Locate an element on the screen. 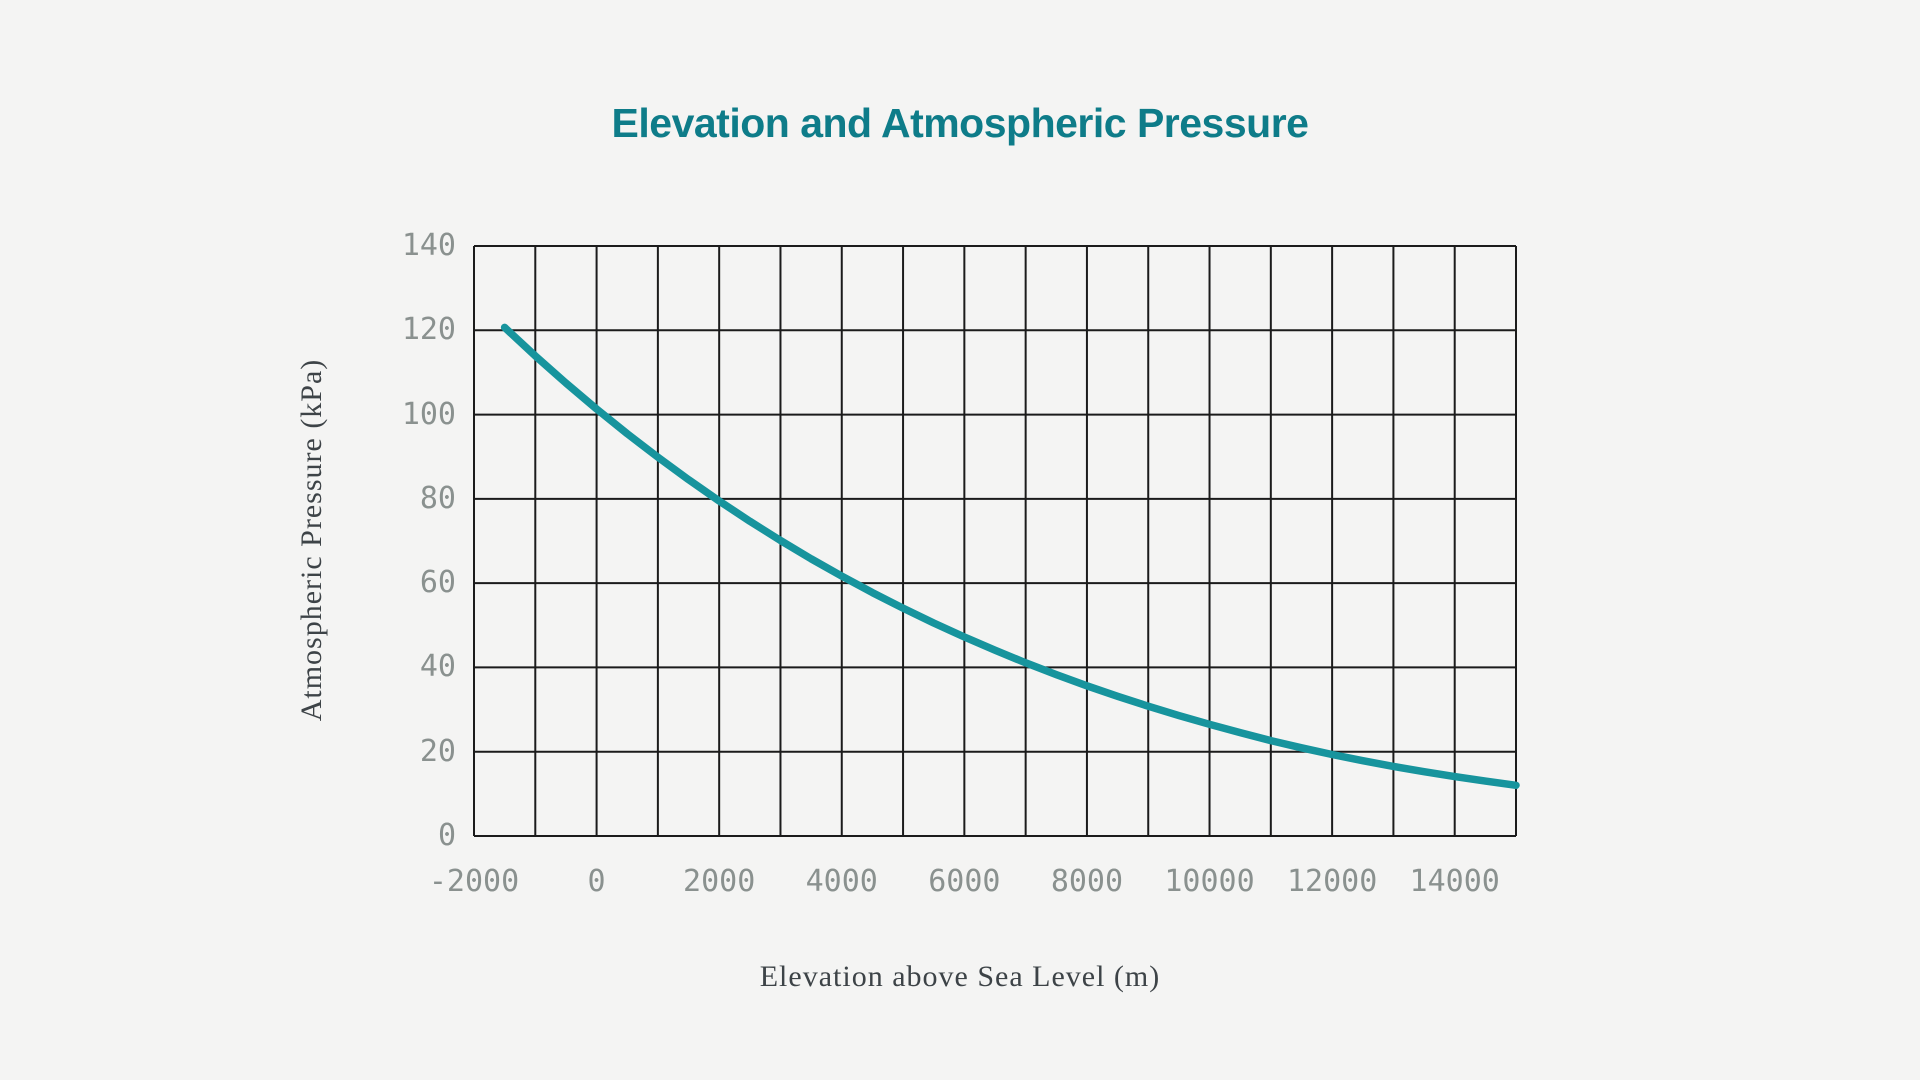 This screenshot has height=1080, width=1920. x-tick-label: 12000 is located at coordinates (1332, 881).